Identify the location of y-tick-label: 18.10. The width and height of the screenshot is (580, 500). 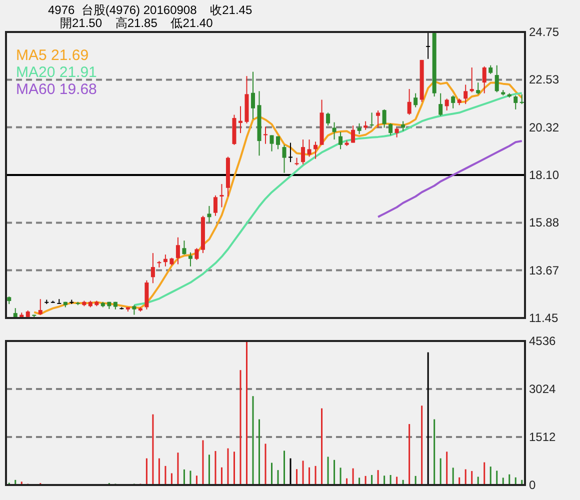
(544, 175).